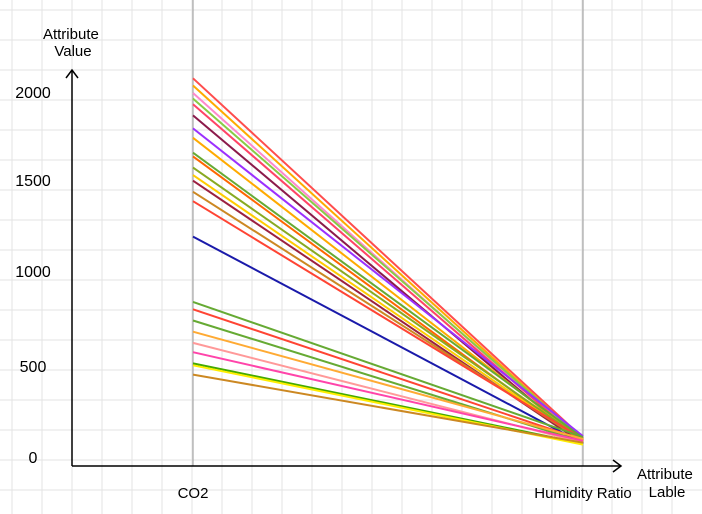 This screenshot has height=514, width=702. Describe the element at coordinates (71, 34) in the screenshot. I see `y-axis-label-line-1: Attribute` at that location.